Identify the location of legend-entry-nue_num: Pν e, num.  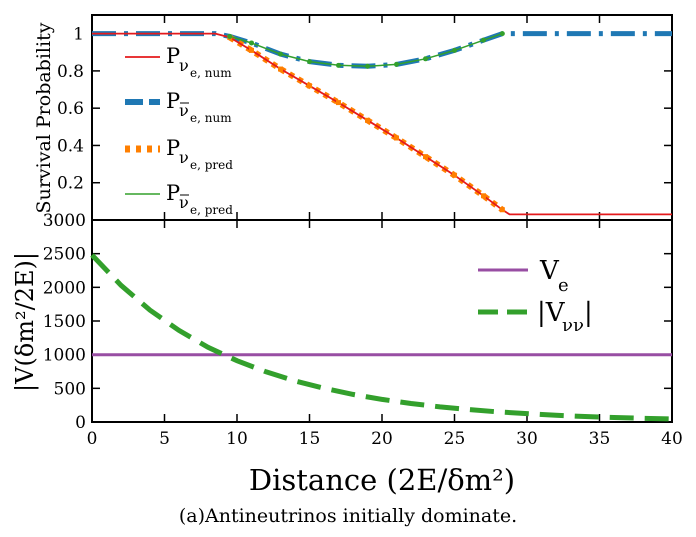
(178, 62).